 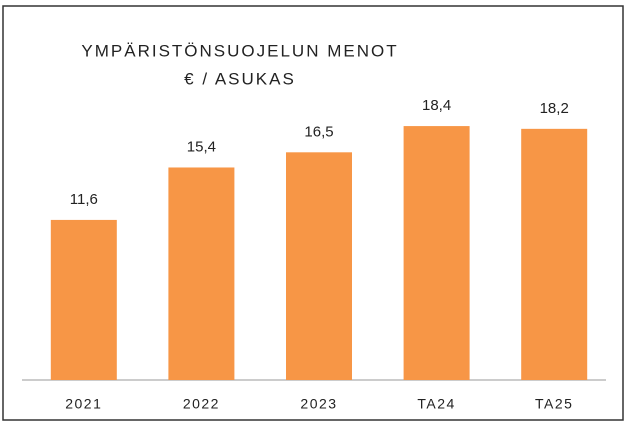 What do you see at coordinates (240, 78) in the screenshot?
I see `chart-subtitle: € / ASUKAS` at bounding box center [240, 78].